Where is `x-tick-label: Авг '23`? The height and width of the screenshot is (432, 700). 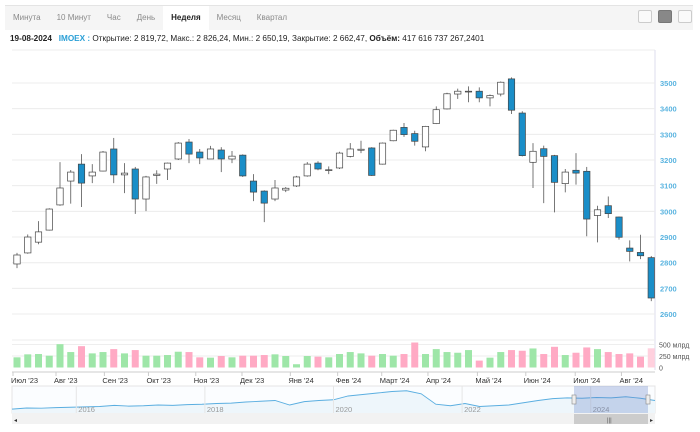 x-tick-label: Авг '23 is located at coordinates (66, 380).